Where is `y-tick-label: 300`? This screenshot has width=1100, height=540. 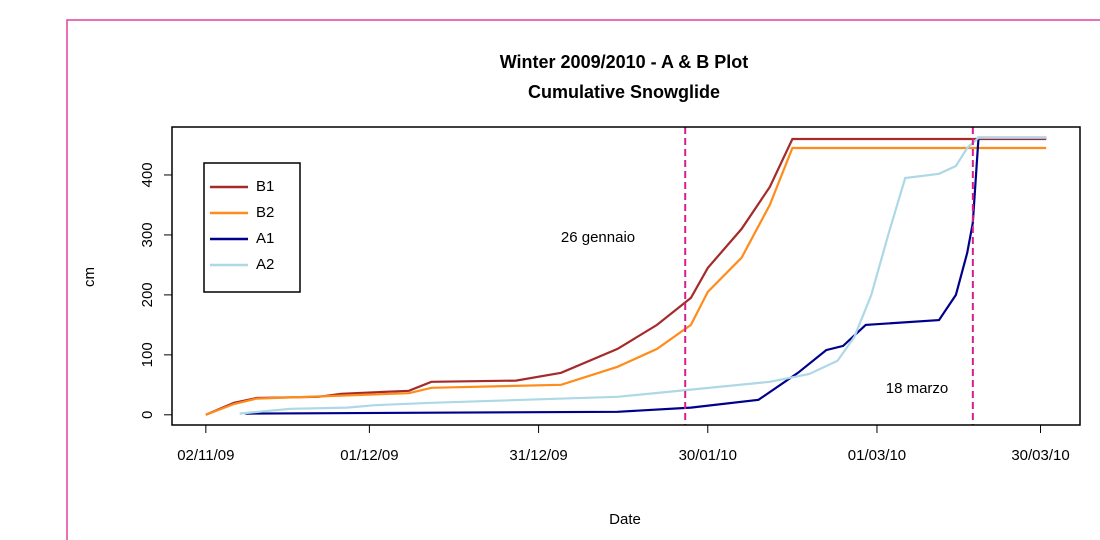
y-tick-label: 300 is located at coordinates (147, 234).